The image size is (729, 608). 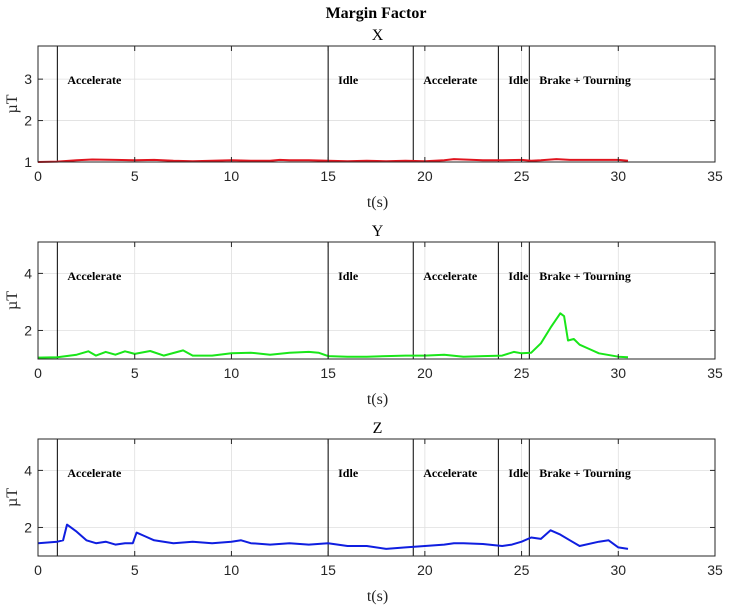 What do you see at coordinates (28, 79) in the screenshot?
I see `y-tick-label: 3` at bounding box center [28, 79].